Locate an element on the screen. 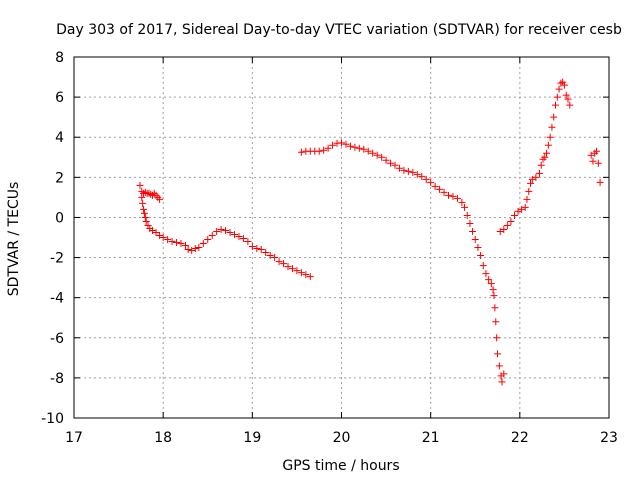  y-tick-label: 2 is located at coordinates (59, 178).